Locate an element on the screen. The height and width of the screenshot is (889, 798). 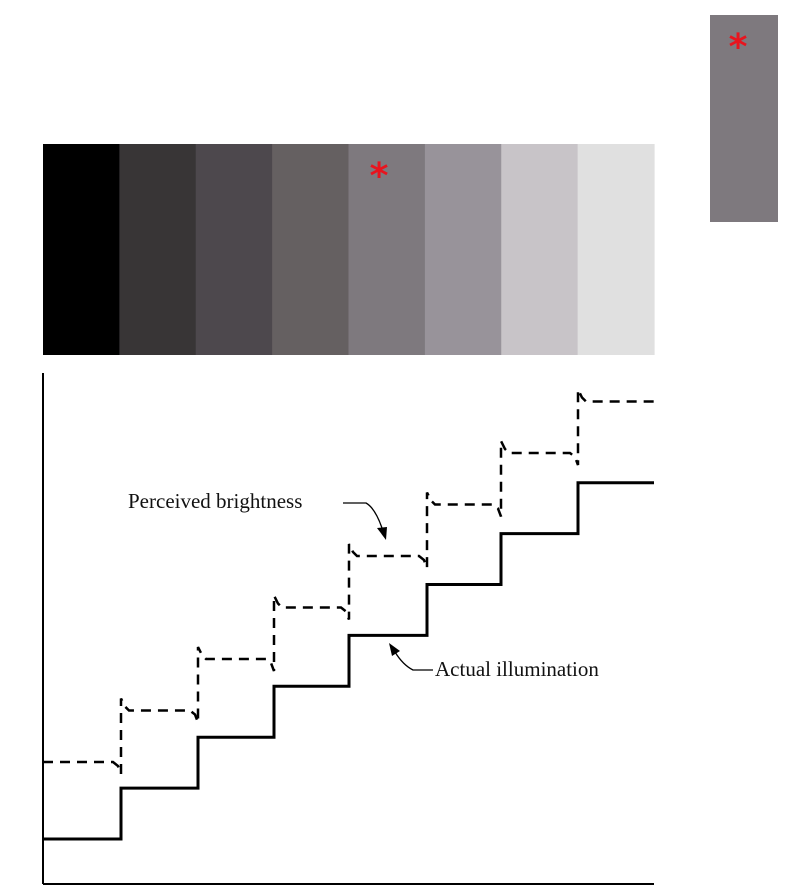
actual-leader-line is located at coordinates (413, 661).